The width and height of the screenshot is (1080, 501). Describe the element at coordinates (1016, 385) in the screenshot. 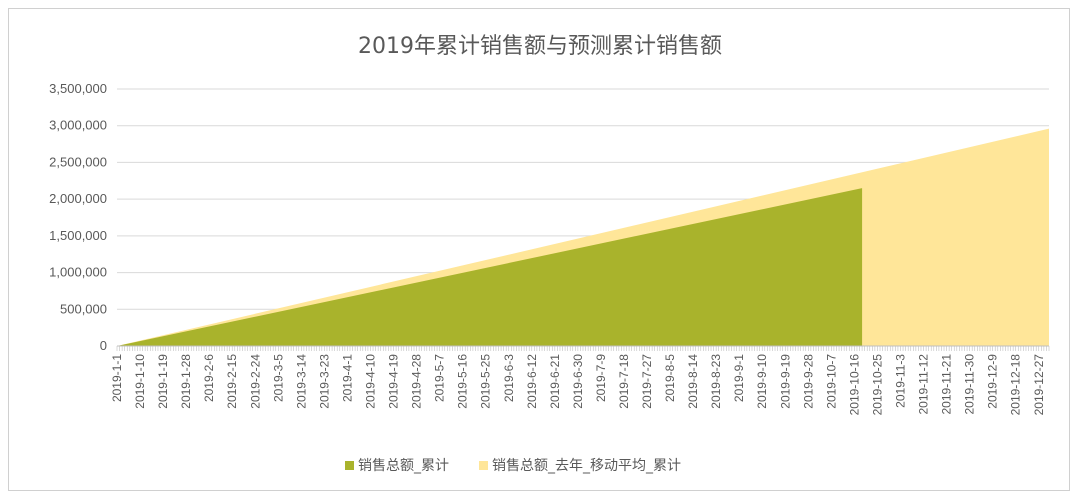

I see `x-tick-label: 2019-12-18` at that location.